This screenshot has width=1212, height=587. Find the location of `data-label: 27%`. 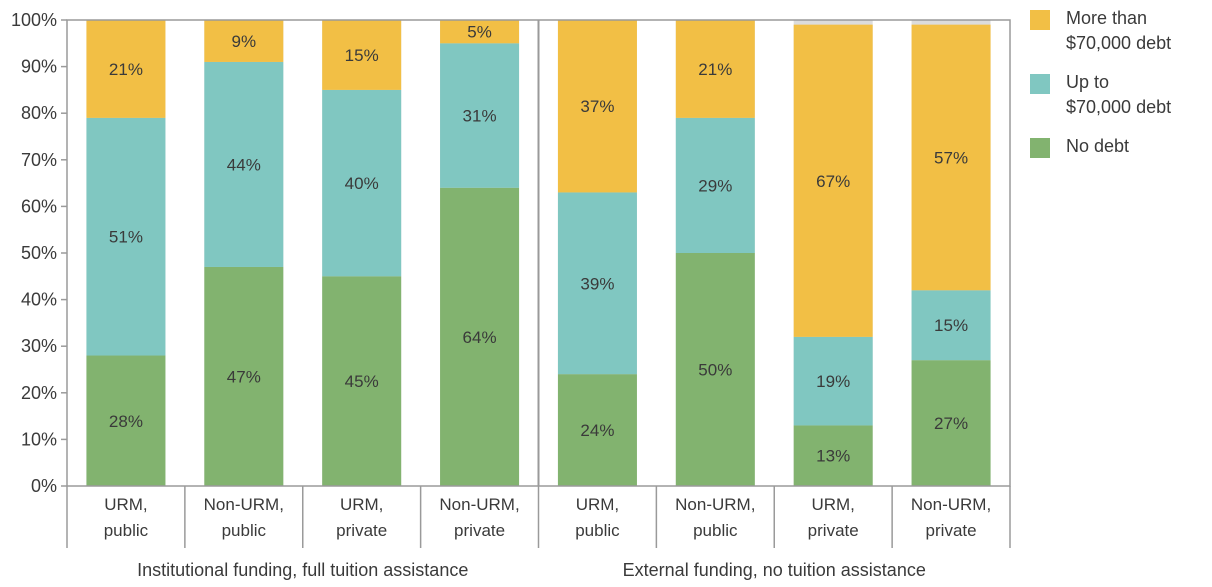

data-label: 27% is located at coordinates (951, 423).